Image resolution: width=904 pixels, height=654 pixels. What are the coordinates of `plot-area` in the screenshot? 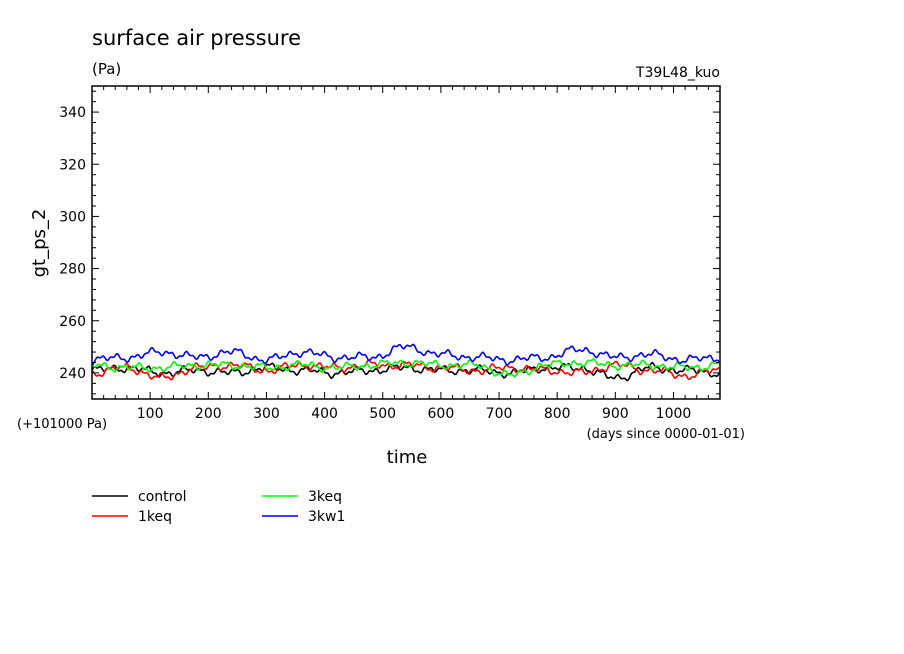 It's located at (406, 362).